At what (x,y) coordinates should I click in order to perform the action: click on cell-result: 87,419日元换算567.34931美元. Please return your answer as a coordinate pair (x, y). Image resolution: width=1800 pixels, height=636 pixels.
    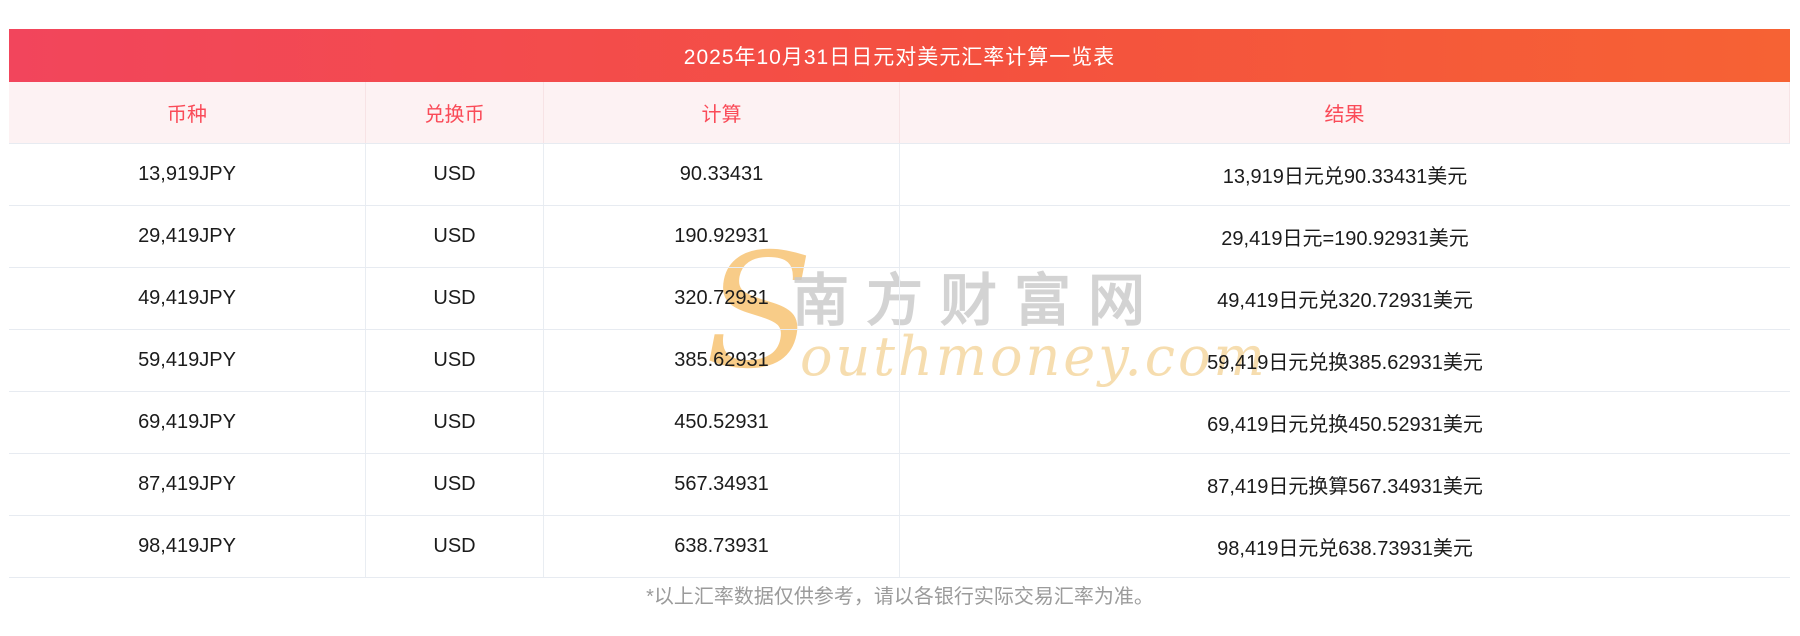
    Looking at the image, I should click on (1345, 487).